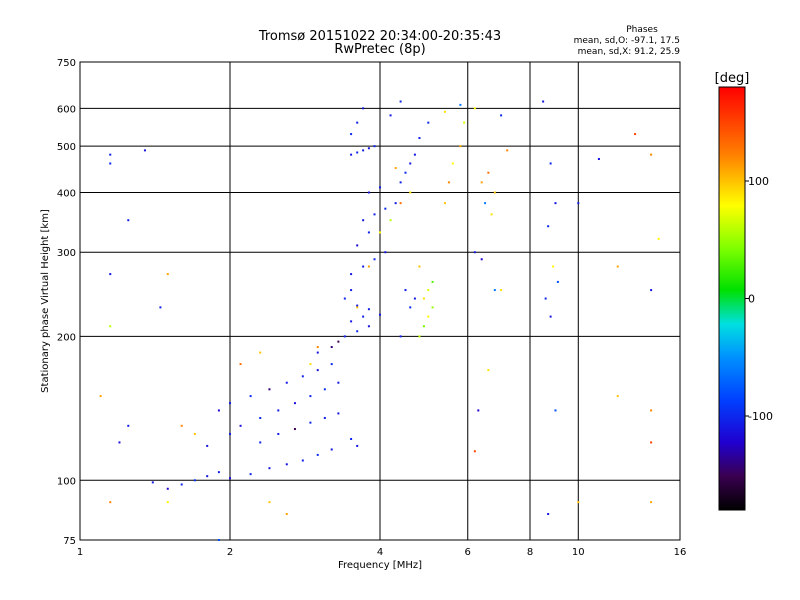  I want to click on x-axis-label: Frequency [MHz], so click(380, 565).